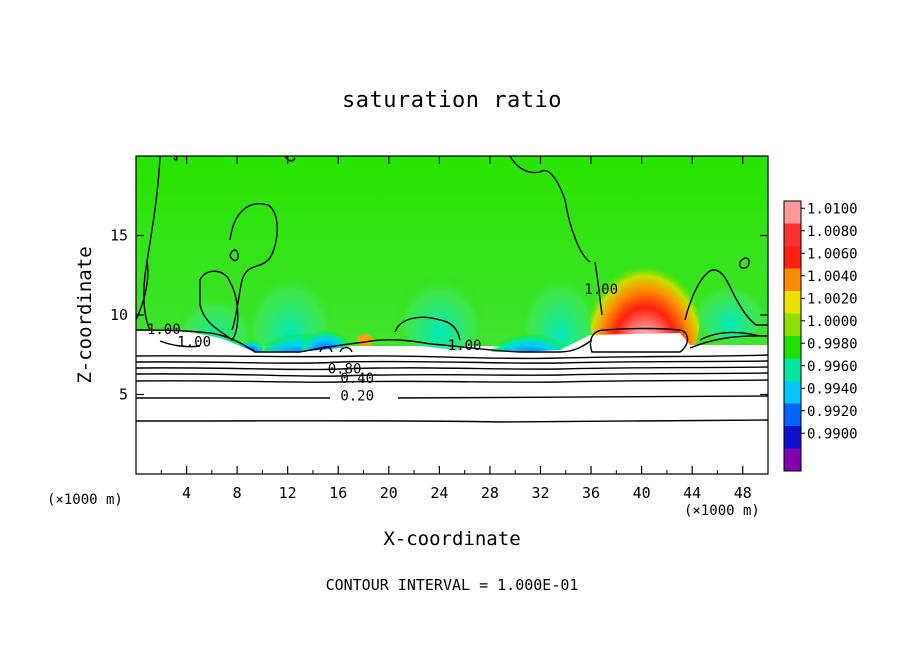 The height and width of the screenshot is (654, 904). I want to click on contour-labels: 1.001.000.800.400.201.001.00, so click(382, 343).